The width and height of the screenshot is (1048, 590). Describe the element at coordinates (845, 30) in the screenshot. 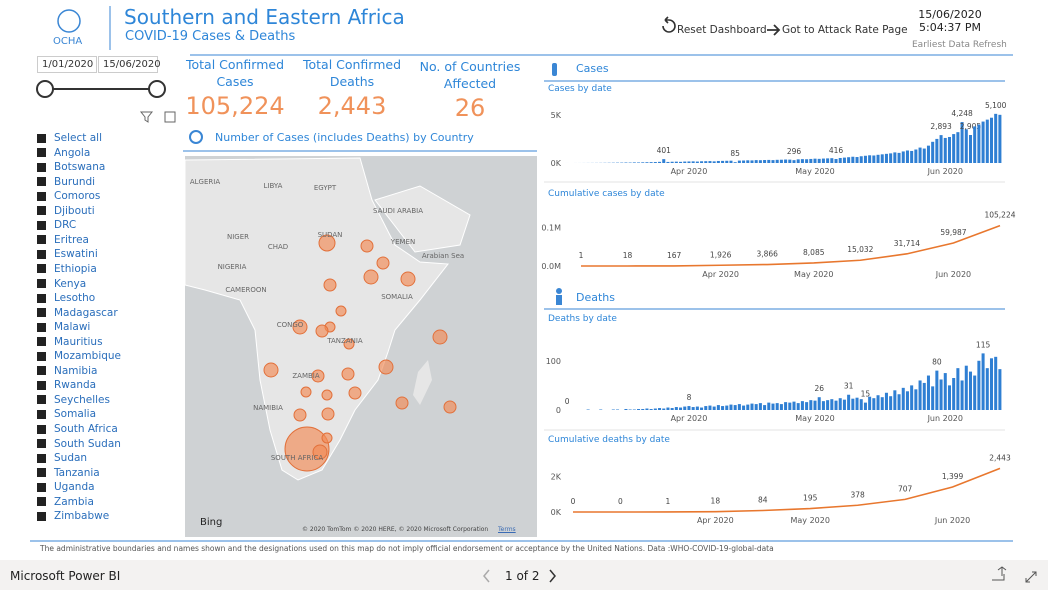

I see `nav-button: Got to Attack Rate Page` at that location.